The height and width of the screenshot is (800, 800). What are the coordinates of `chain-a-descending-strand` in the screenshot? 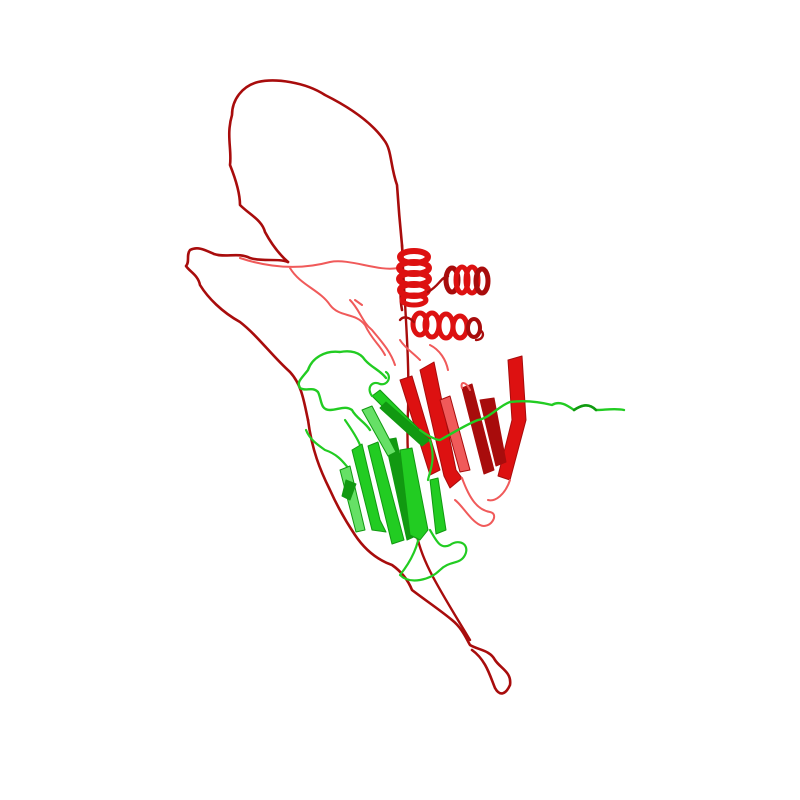 It's located at (409, 556).